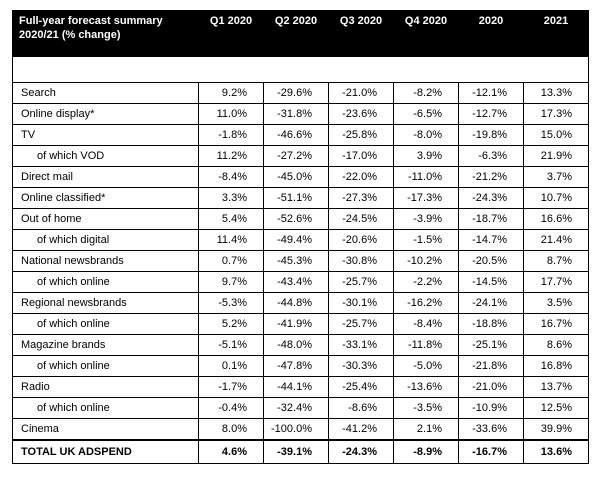  What do you see at coordinates (296, 240) in the screenshot?
I see `value-cell: -49.4%` at bounding box center [296, 240].